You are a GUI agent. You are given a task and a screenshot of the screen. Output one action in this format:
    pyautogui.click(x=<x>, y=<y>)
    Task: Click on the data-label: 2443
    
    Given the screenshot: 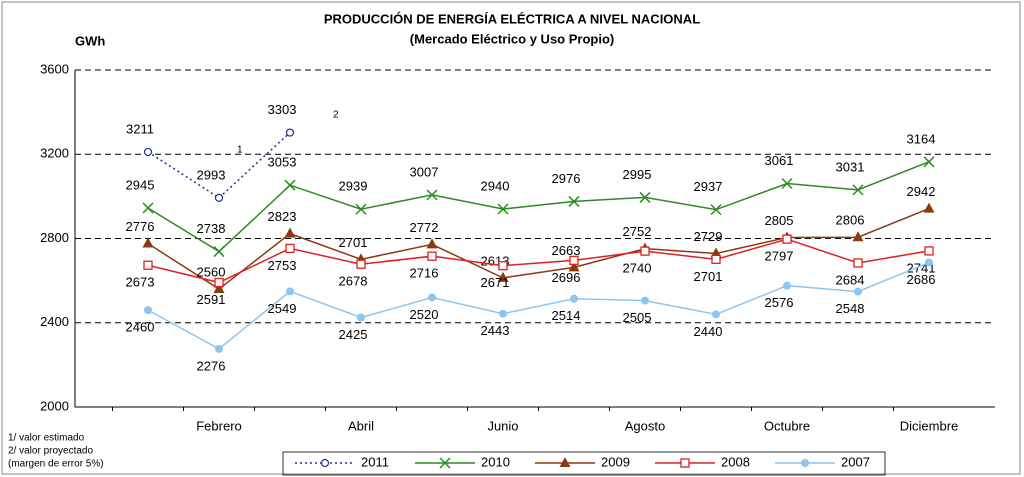 What is the action you would take?
    pyautogui.click(x=495, y=330)
    